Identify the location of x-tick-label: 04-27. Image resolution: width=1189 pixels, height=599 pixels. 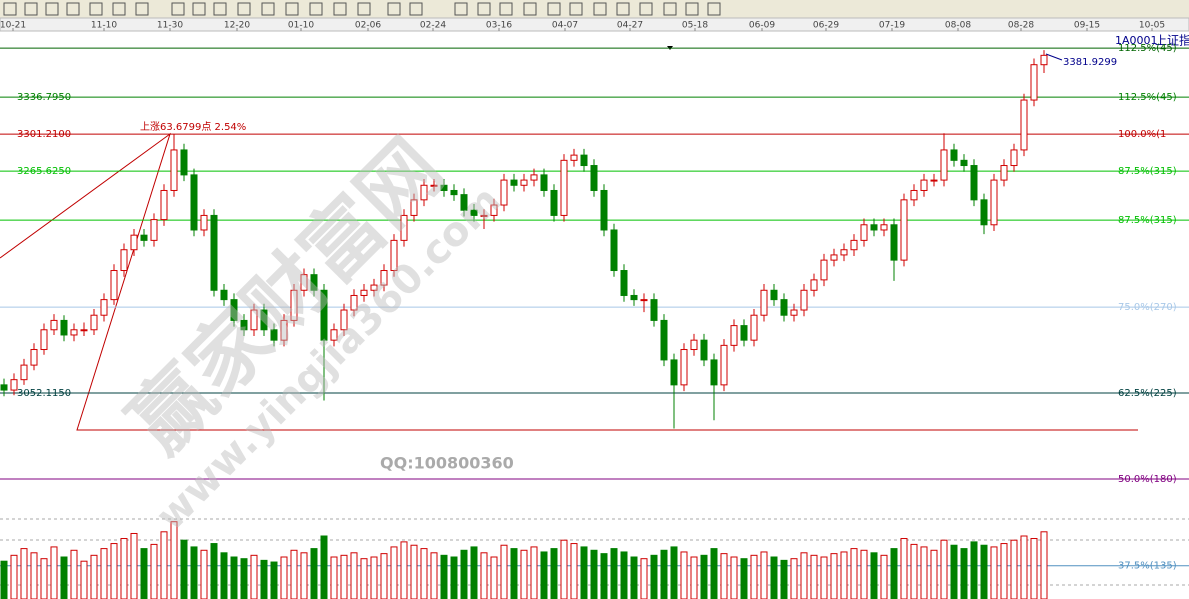
(630, 26).